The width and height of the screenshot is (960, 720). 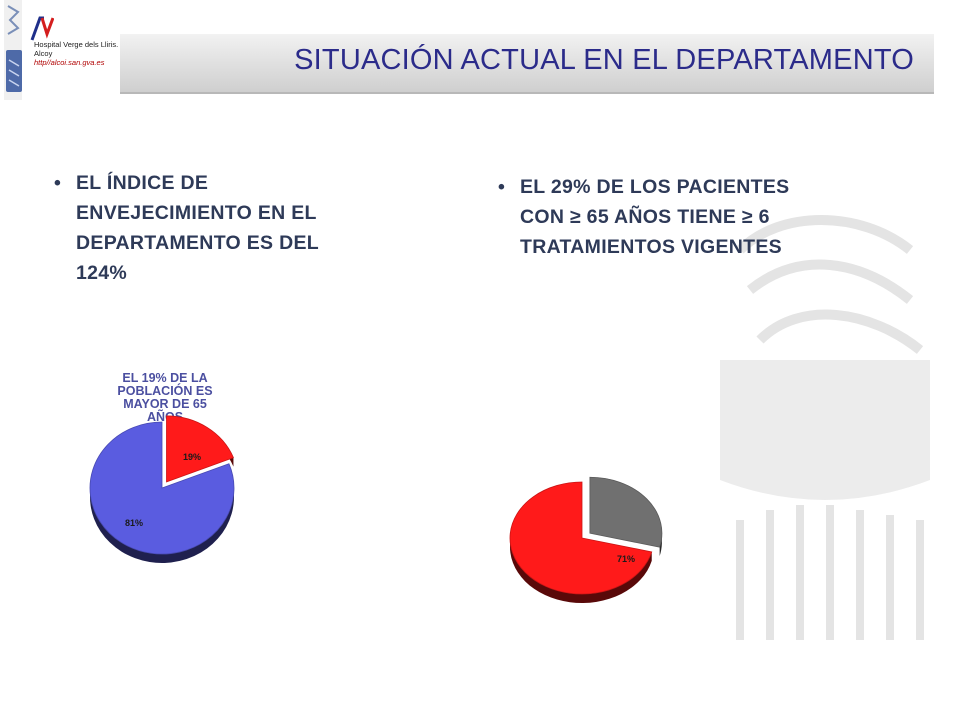 What do you see at coordinates (43, 53) in the screenshot?
I see `hospital-city: Alcoy` at bounding box center [43, 53].